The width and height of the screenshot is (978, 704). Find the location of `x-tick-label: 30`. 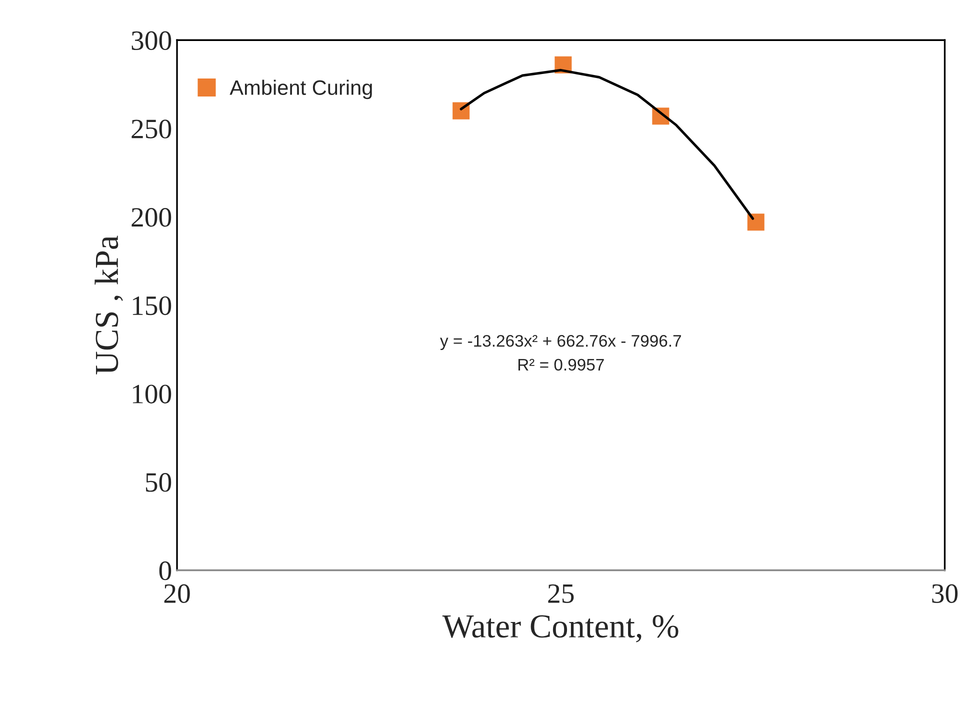

x-tick-label: 30 is located at coordinates (945, 593).